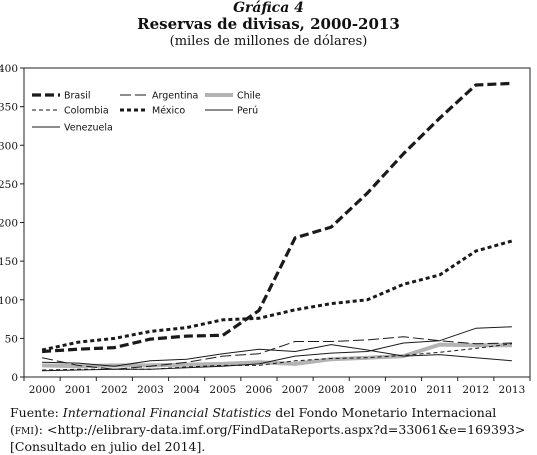 Image resolution: width=537 pixels, height=455 pixels. I want to click on x-tick-label: 2006, so click(259, 390).